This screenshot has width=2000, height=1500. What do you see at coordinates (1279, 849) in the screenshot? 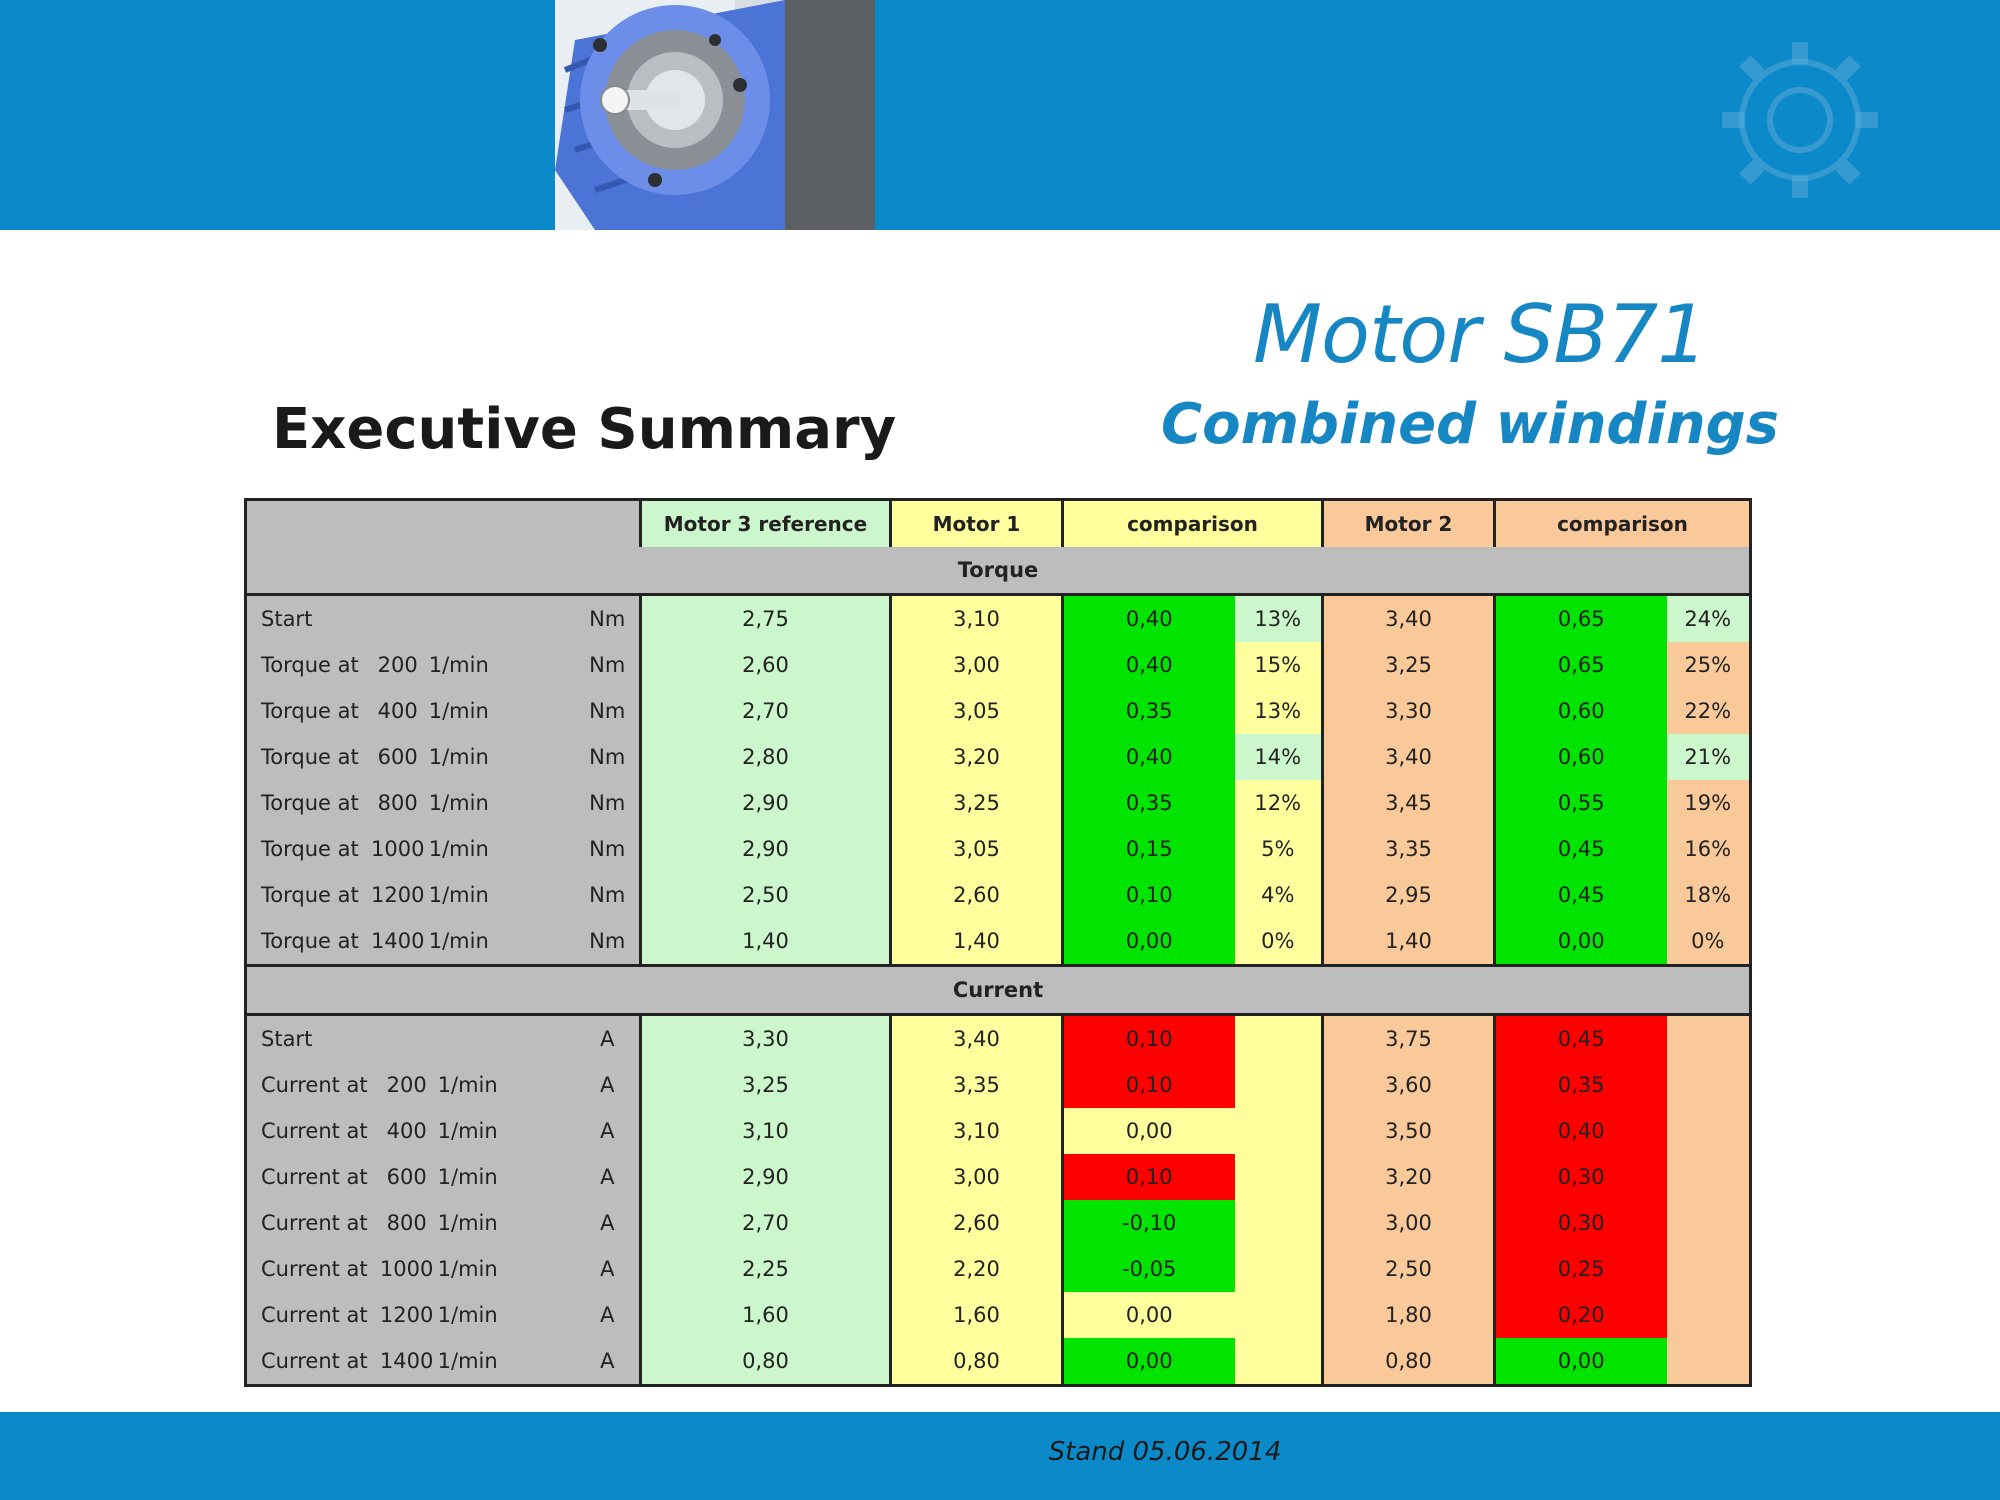
I see `comparison1-percent: 5%` at bounding box center [1279, 849].